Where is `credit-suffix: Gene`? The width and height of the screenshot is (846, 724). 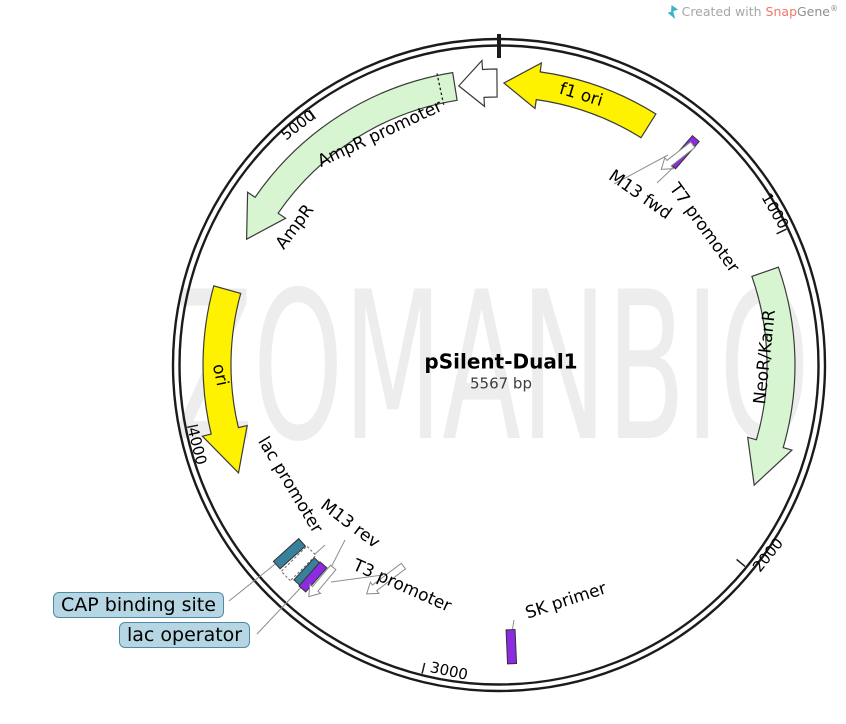 credit-suffix: Gene is located at coordinates (813, 12).